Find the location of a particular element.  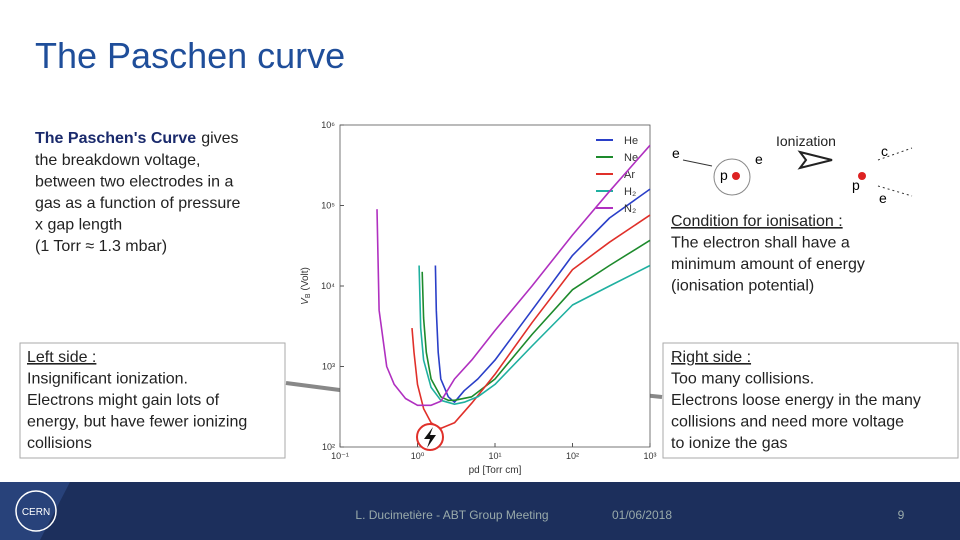

breakdown-marker is located at coordinates (430, 437).